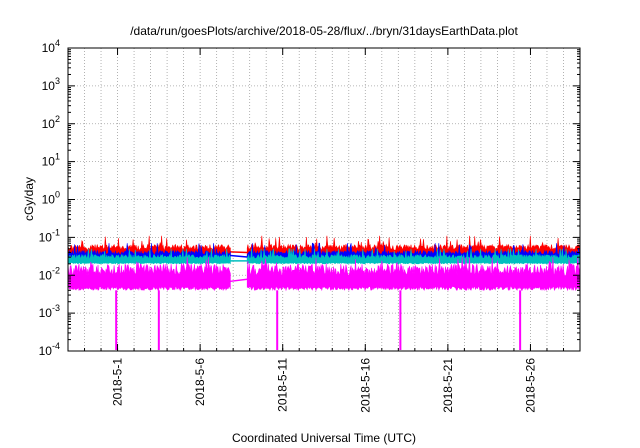  I want to click on y-tick-label: 10², so click(51, 122).